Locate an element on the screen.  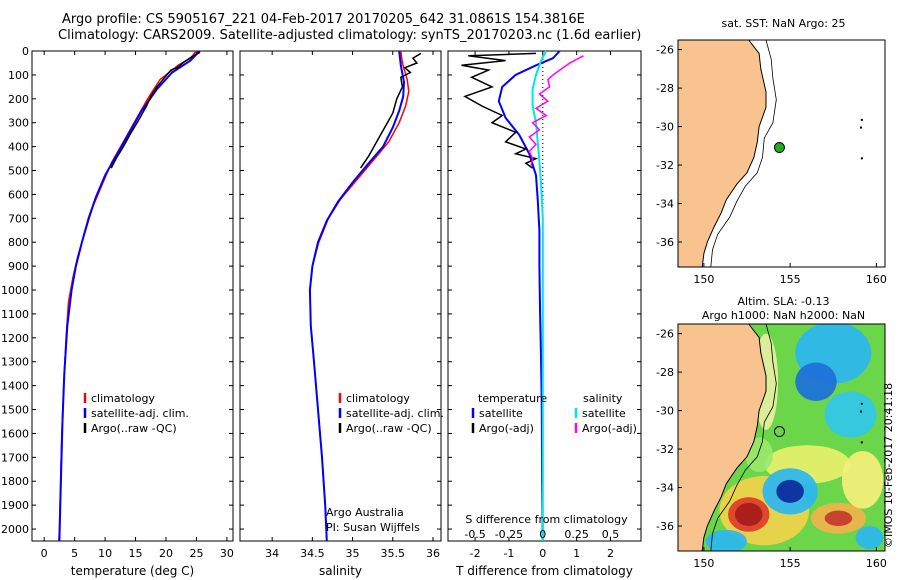
depth-tick-label: 1800 is located at coordinates (15, 481).